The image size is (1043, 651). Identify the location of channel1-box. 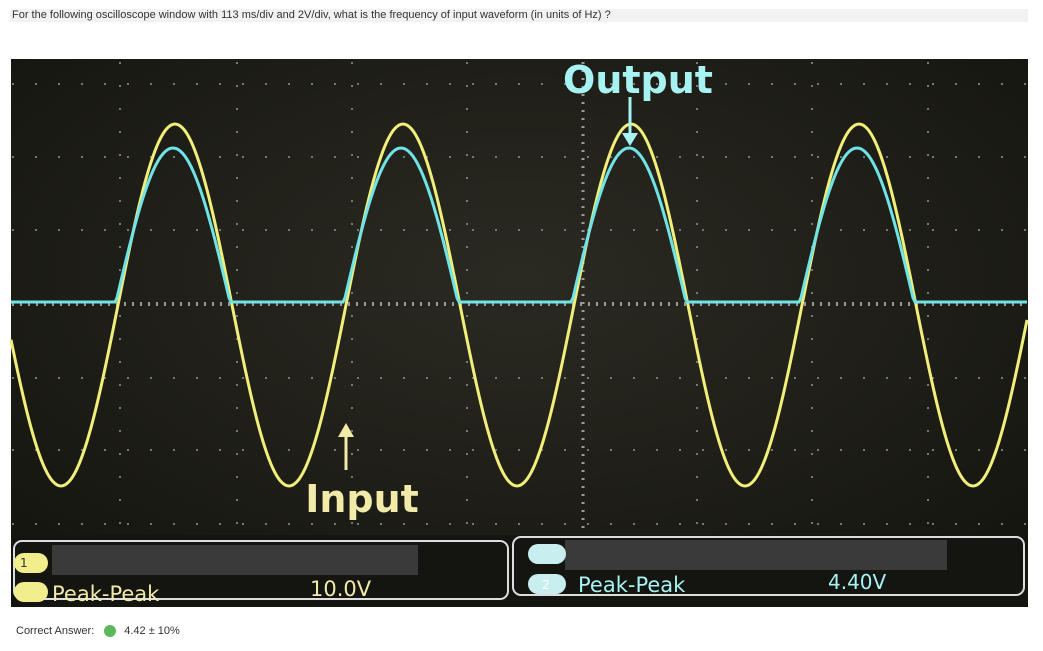
(261, 570).